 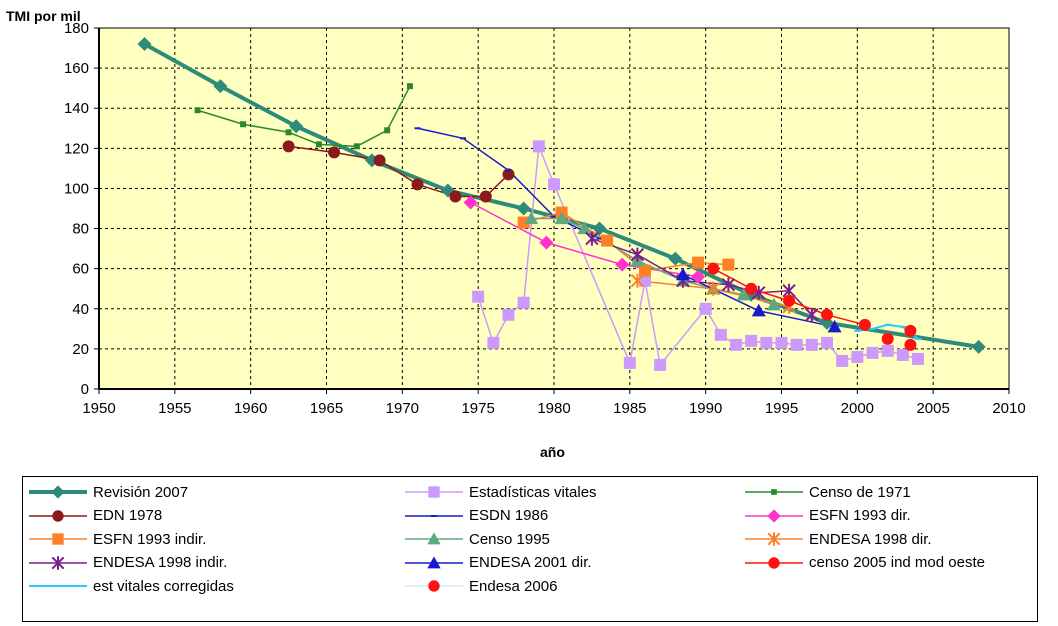 What do you see at coordinates (897, 562) in the screenshot?
I see `legend-label: censo 2005 ind mod oeste` at bounding box center [897, 562].